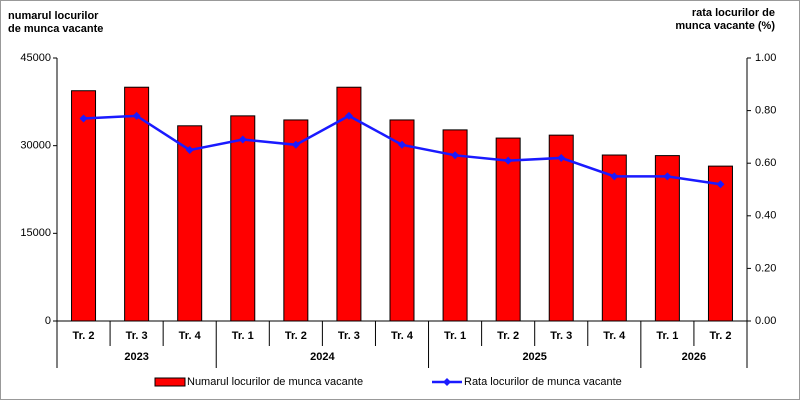 Image resolution: width=800 pixels, height=400 pixels. I want to click on y2-tick-label: 0.40, so click(765, 216).